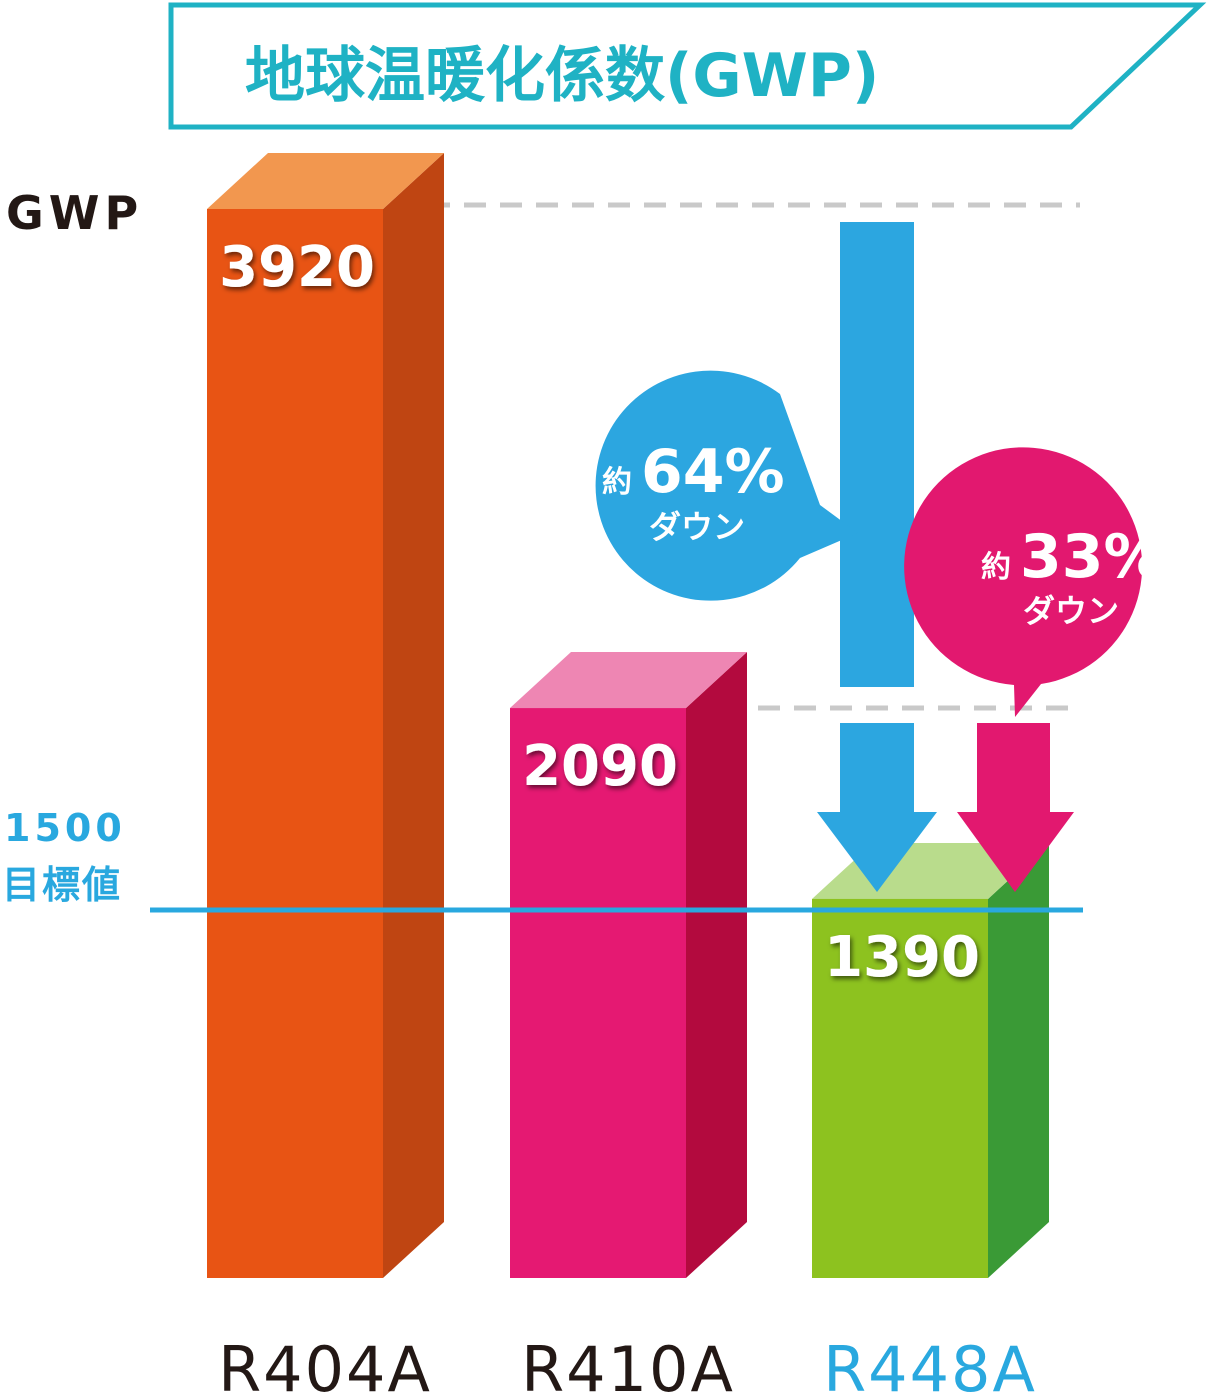 Image resolution: width=1212 pixels, height=1394 pixels. Describe the element at coordinates (628, 680) in the screenshot. I see `bar-r410a-top` at that location.